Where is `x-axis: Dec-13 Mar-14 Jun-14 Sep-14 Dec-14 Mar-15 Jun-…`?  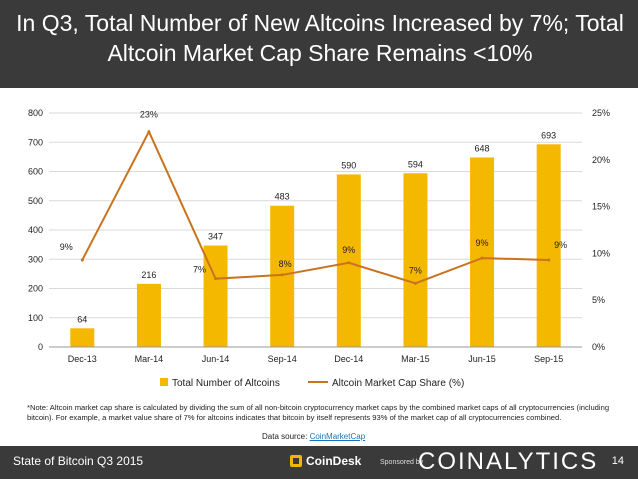 x-axis: Dec-13 Mar-14 Jun-14 Sep-14 Dec-14 Mar-15 Jun-… is located at coordinates (315, 355).